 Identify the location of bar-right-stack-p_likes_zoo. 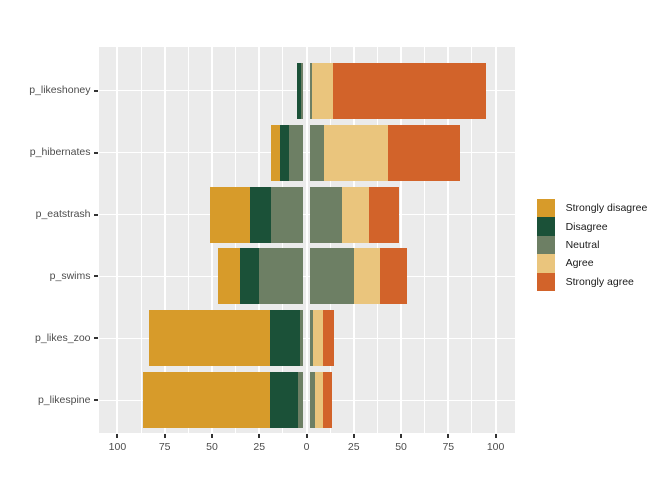
(321, 338).